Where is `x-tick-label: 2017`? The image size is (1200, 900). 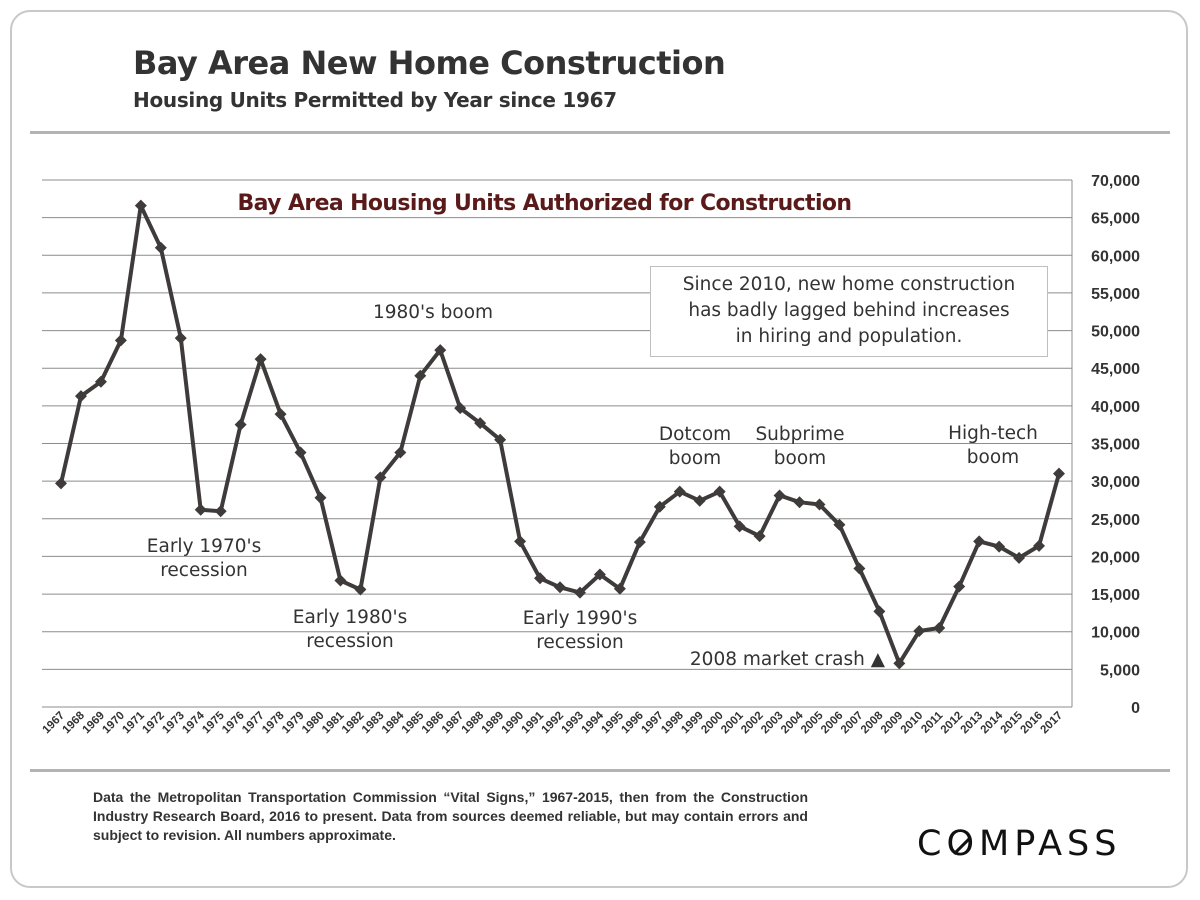
x-tick-label: 2017 is located at coordinates (1052, 723).